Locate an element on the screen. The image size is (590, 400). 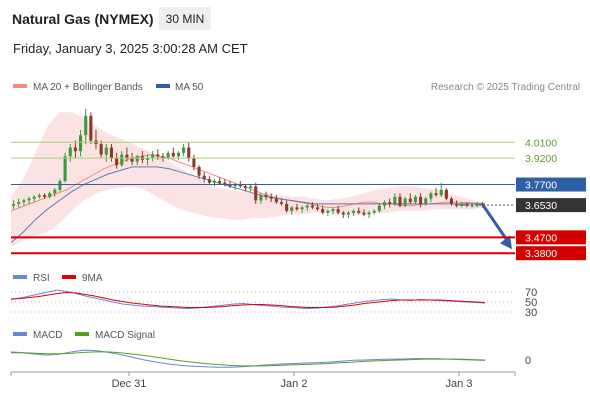
last-price-tag is located at coordinates (551, 205).